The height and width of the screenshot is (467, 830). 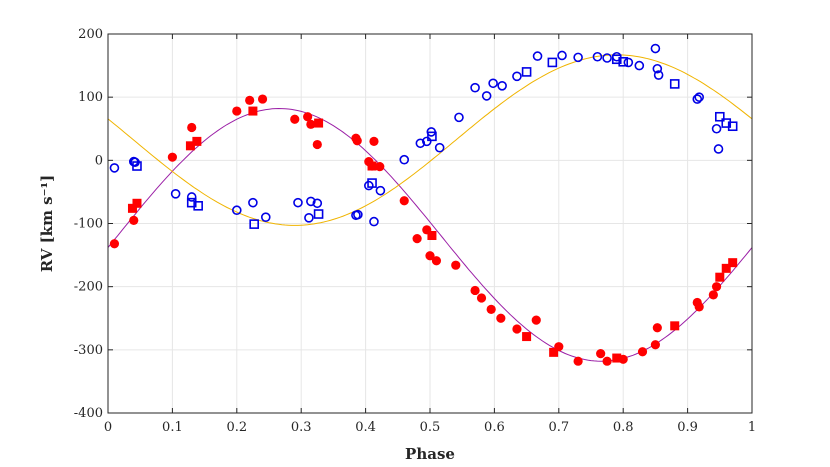 What do you see at coordinates (47, 223) in the screenshot?
I see `y-axis-label: RV [km s⁻¹]` at bounding box center [47, 223].